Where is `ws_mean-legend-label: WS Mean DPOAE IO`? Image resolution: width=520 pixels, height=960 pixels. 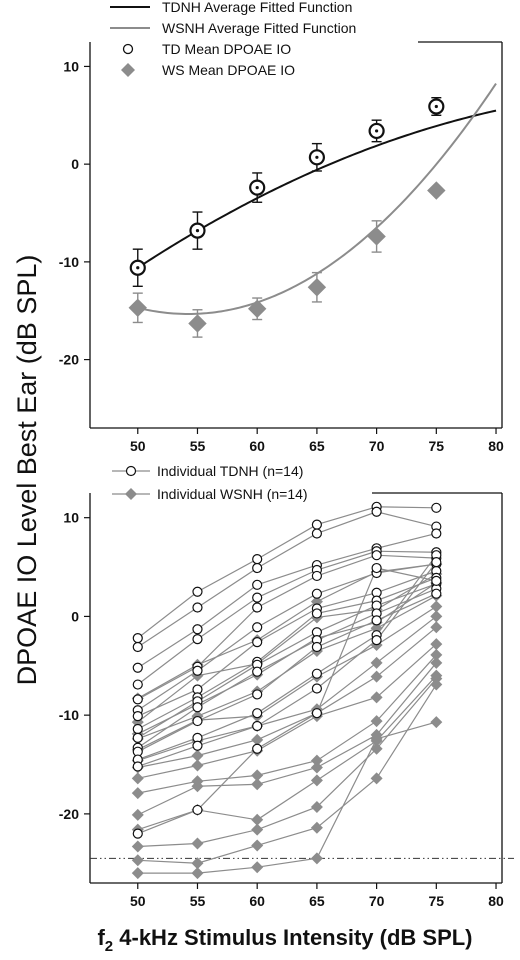
ws_mean-legend-label: WS Mean DPOAE IO is located at coordinates (228, 70).